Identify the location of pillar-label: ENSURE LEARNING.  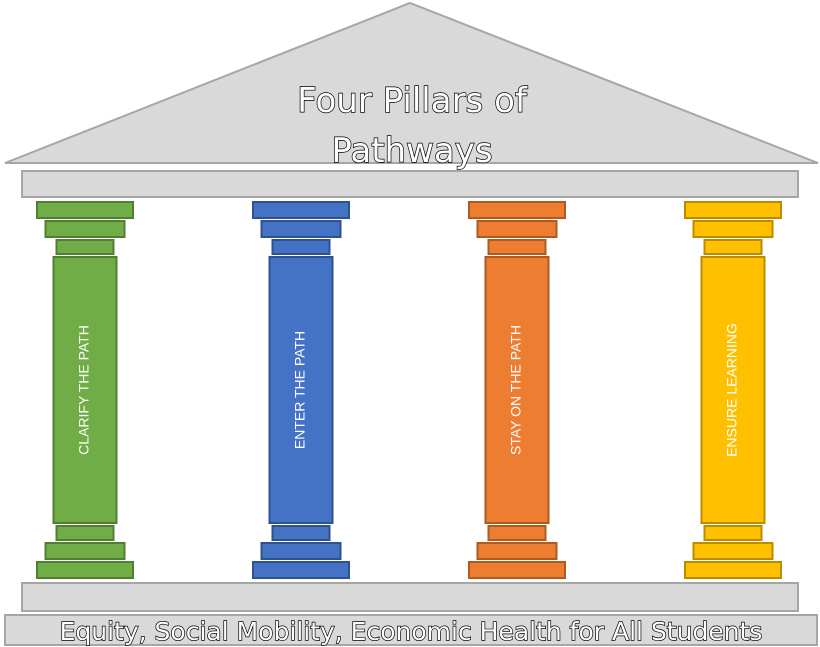
(732, 390).